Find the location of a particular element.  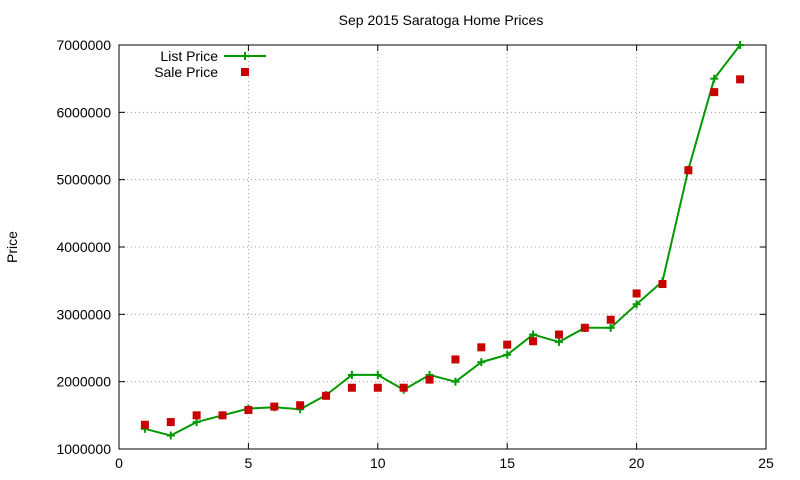

y-tick-label: 4000000 is located at coordinates (83, 247).